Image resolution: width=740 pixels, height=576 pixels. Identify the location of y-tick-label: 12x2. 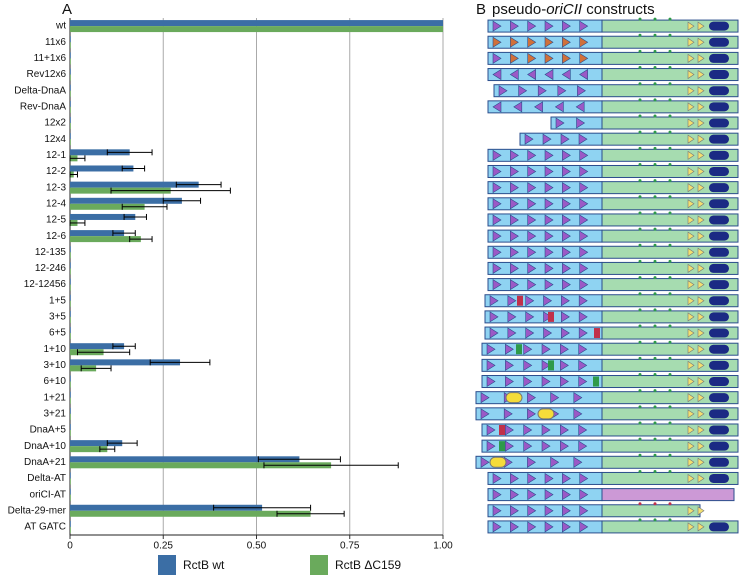
(55, 123).